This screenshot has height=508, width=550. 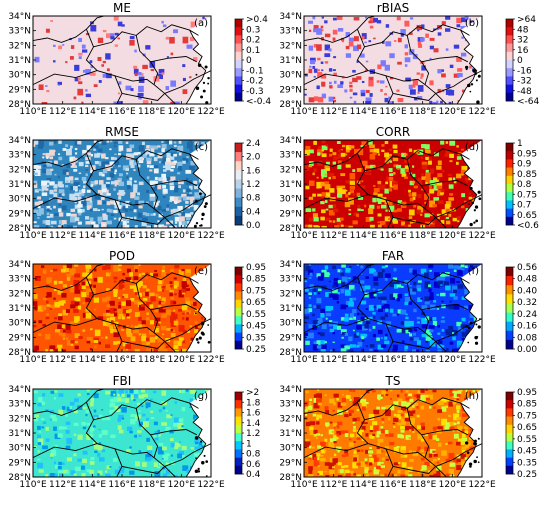 I want to click on colorbar-tick-label: 1.6, so click(x=253, y=171).